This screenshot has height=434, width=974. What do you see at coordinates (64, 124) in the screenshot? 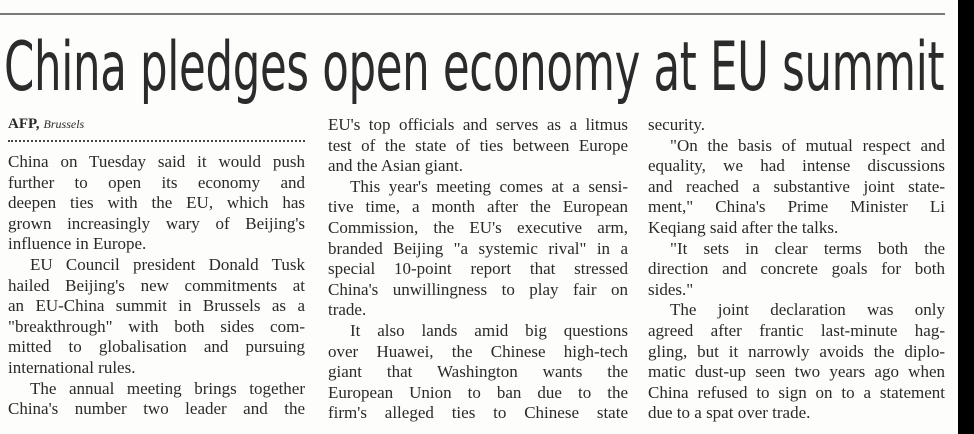
I see `byline-place: Brussels` at bounding box center [64, 124].